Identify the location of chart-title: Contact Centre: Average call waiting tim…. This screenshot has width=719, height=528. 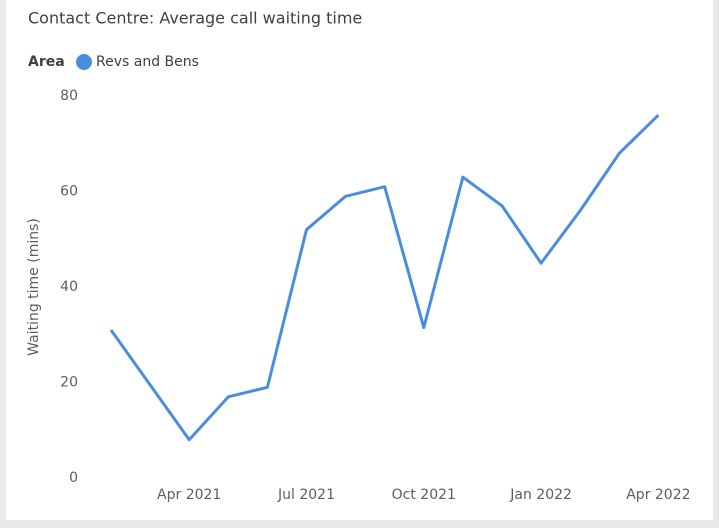
(195, 18).